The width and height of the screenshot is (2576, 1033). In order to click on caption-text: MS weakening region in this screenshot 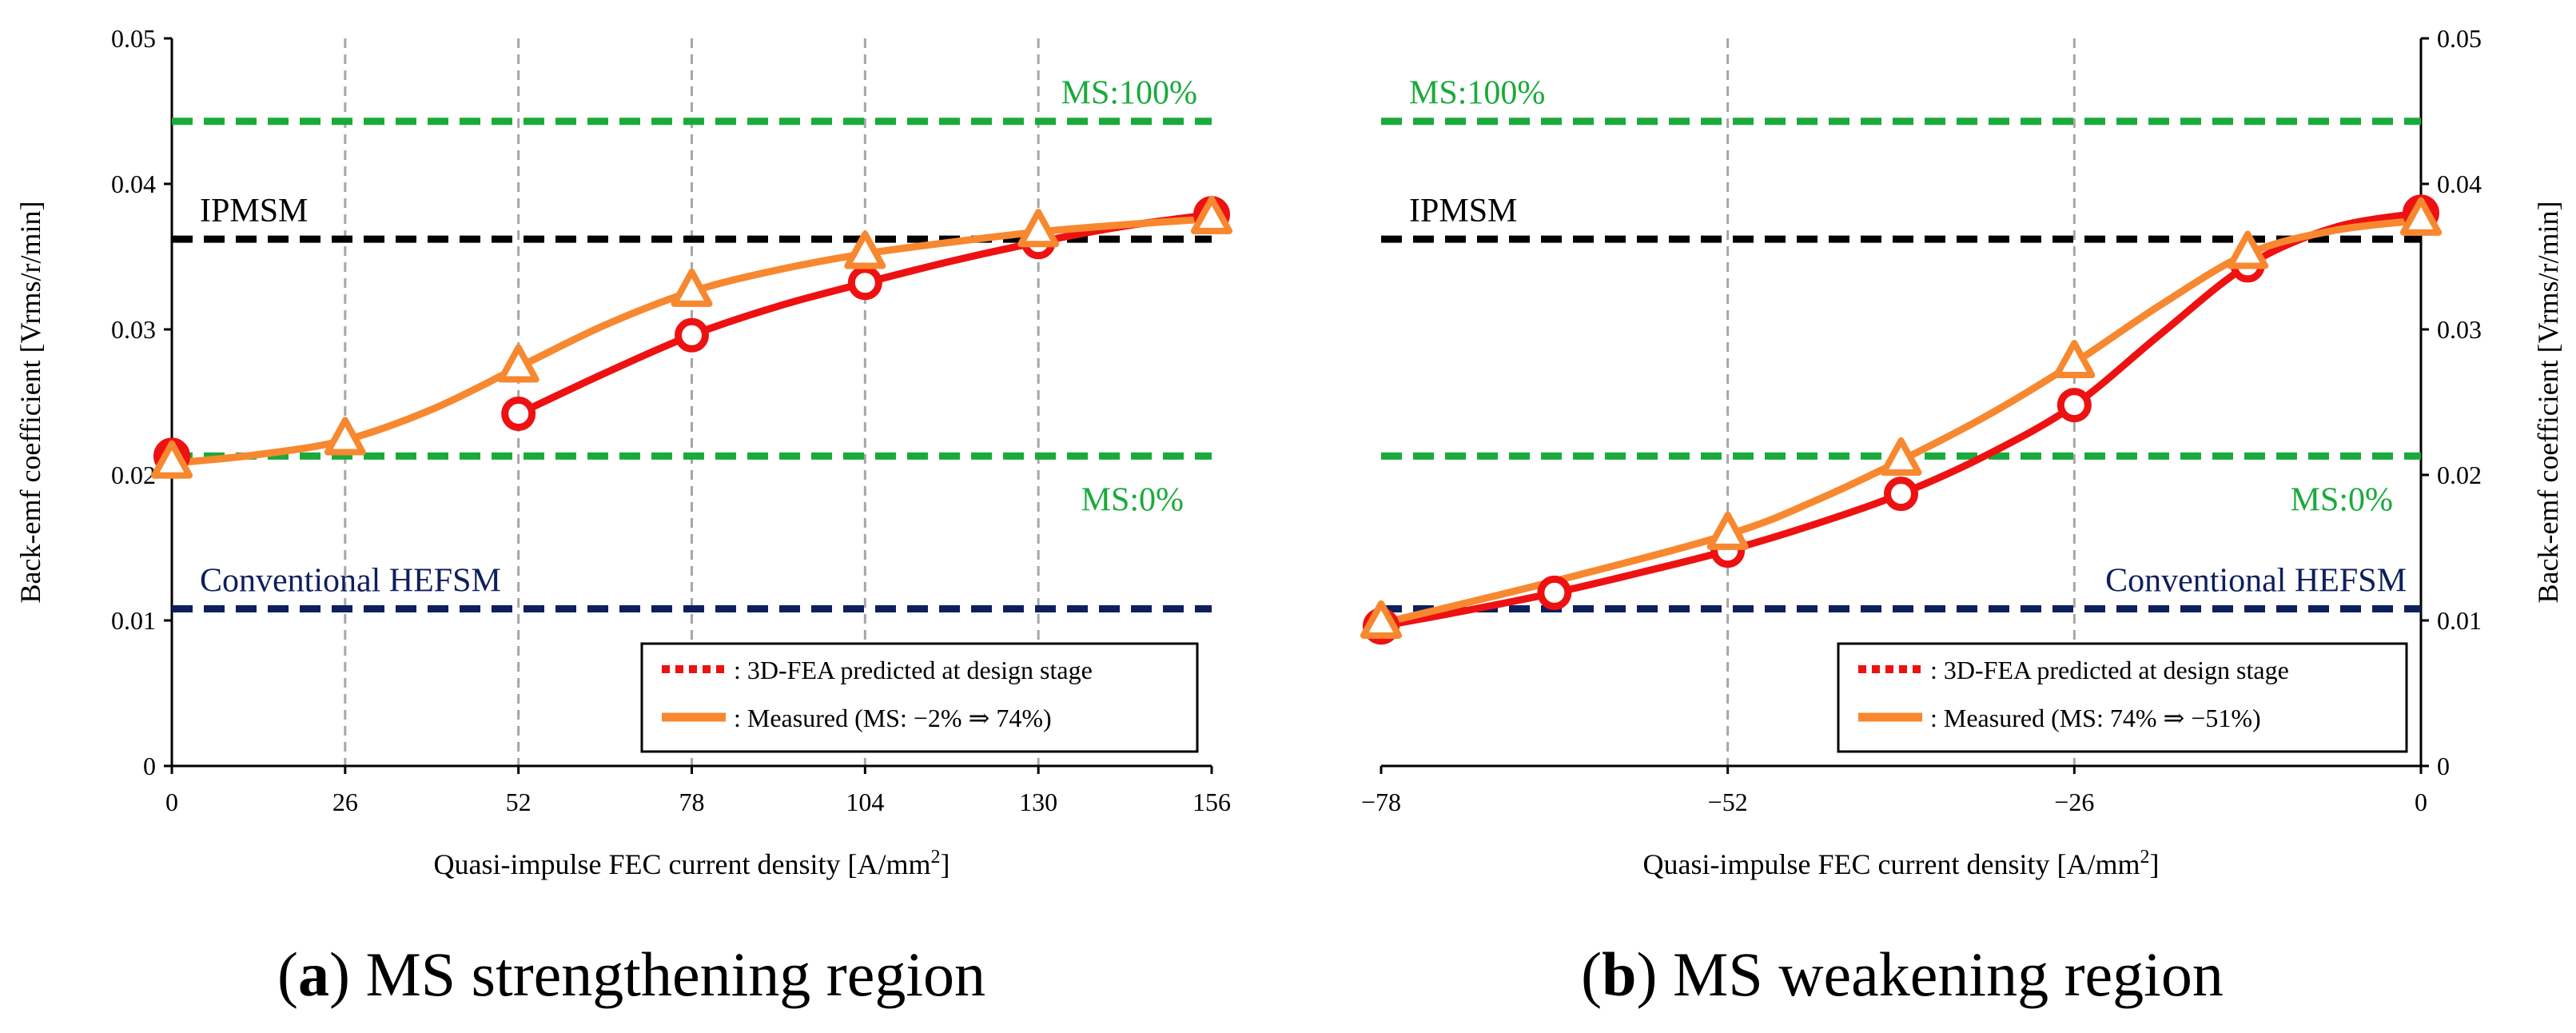, I will do `click(1940, 974)`.